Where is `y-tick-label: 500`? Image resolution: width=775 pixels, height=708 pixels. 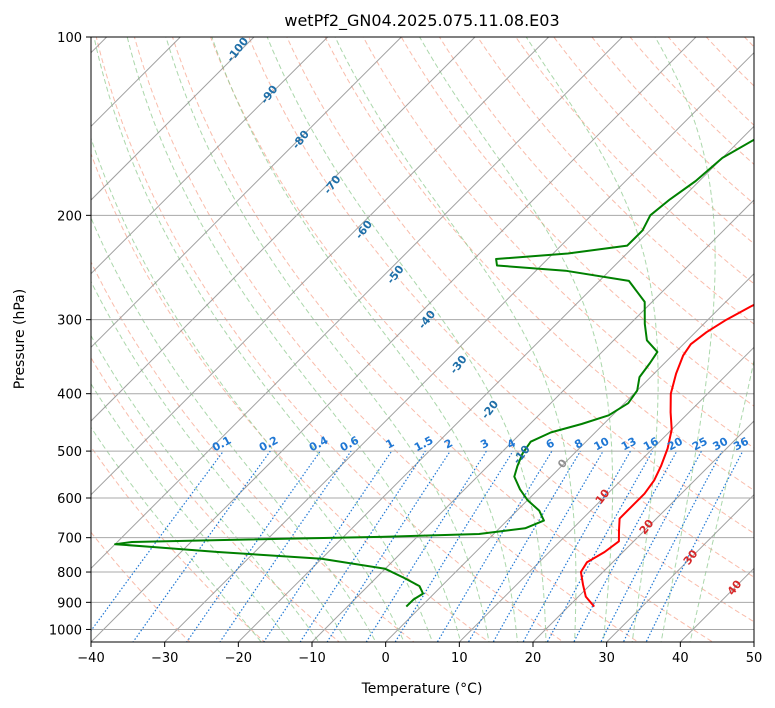
y-tick-label: 500 is located at coordinates (69, 452).